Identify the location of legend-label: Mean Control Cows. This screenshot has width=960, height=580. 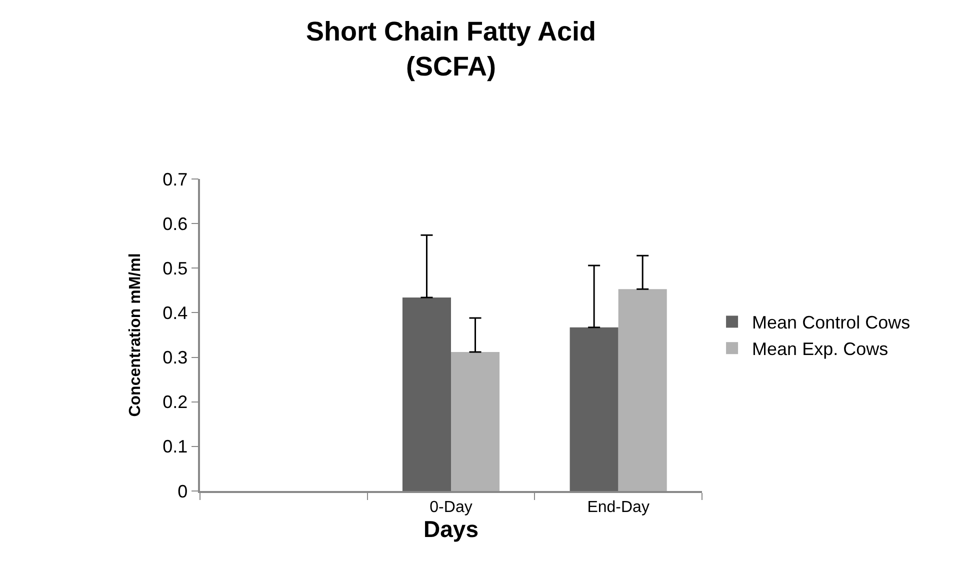
(831, 322).